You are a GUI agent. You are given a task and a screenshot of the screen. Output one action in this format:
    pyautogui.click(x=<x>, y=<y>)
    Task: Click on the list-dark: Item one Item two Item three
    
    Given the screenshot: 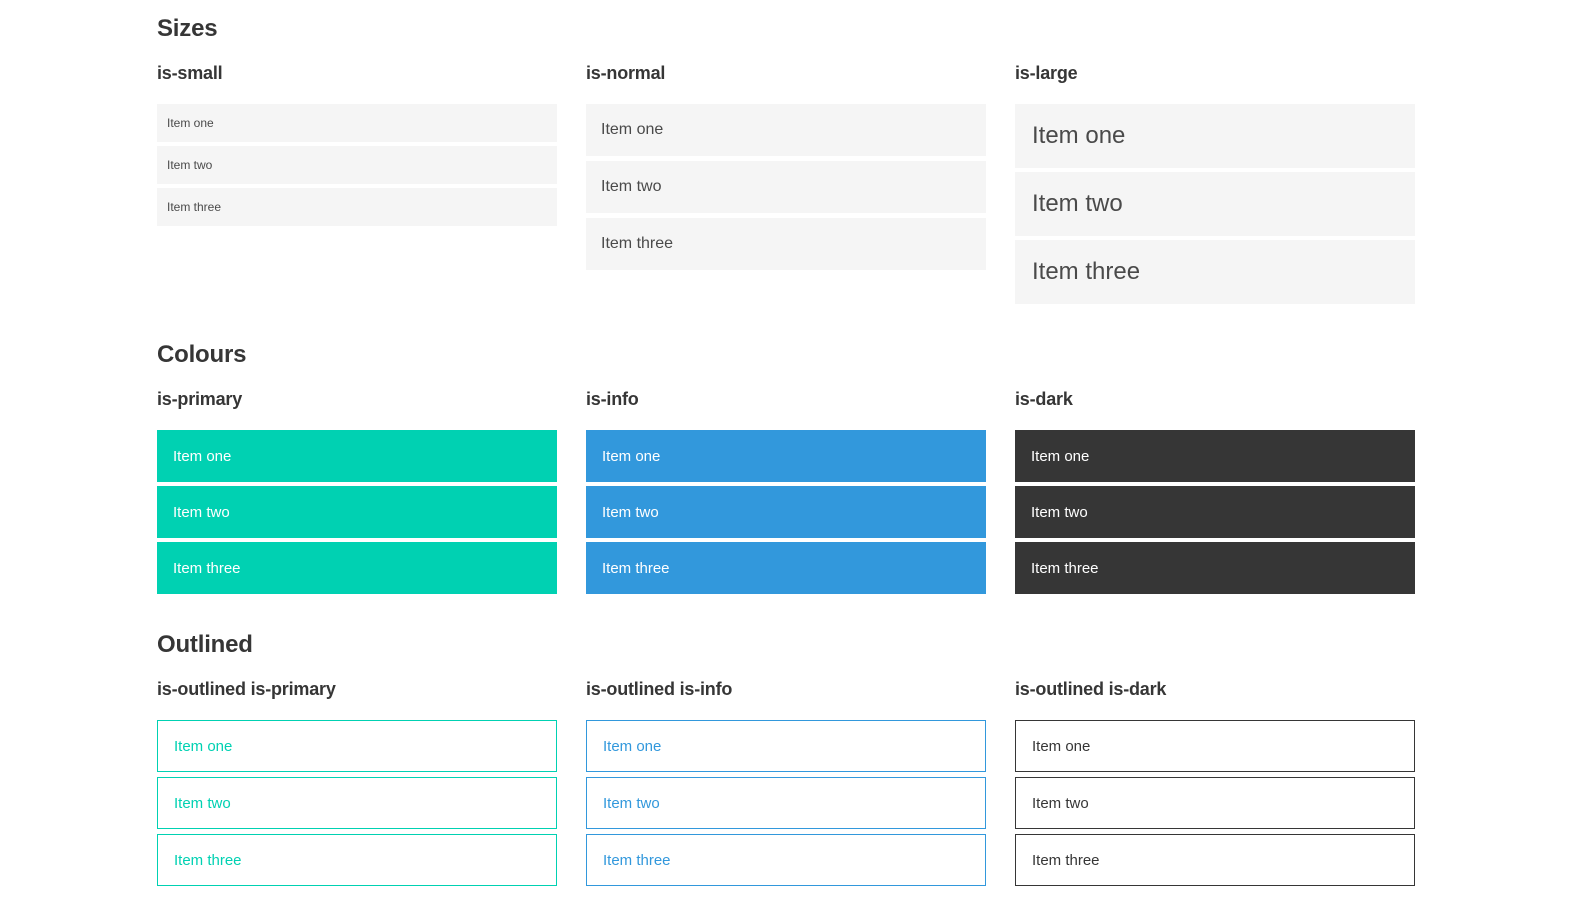 What is the action you would take?
    pyautogui.click(x=1215, y=512)
    